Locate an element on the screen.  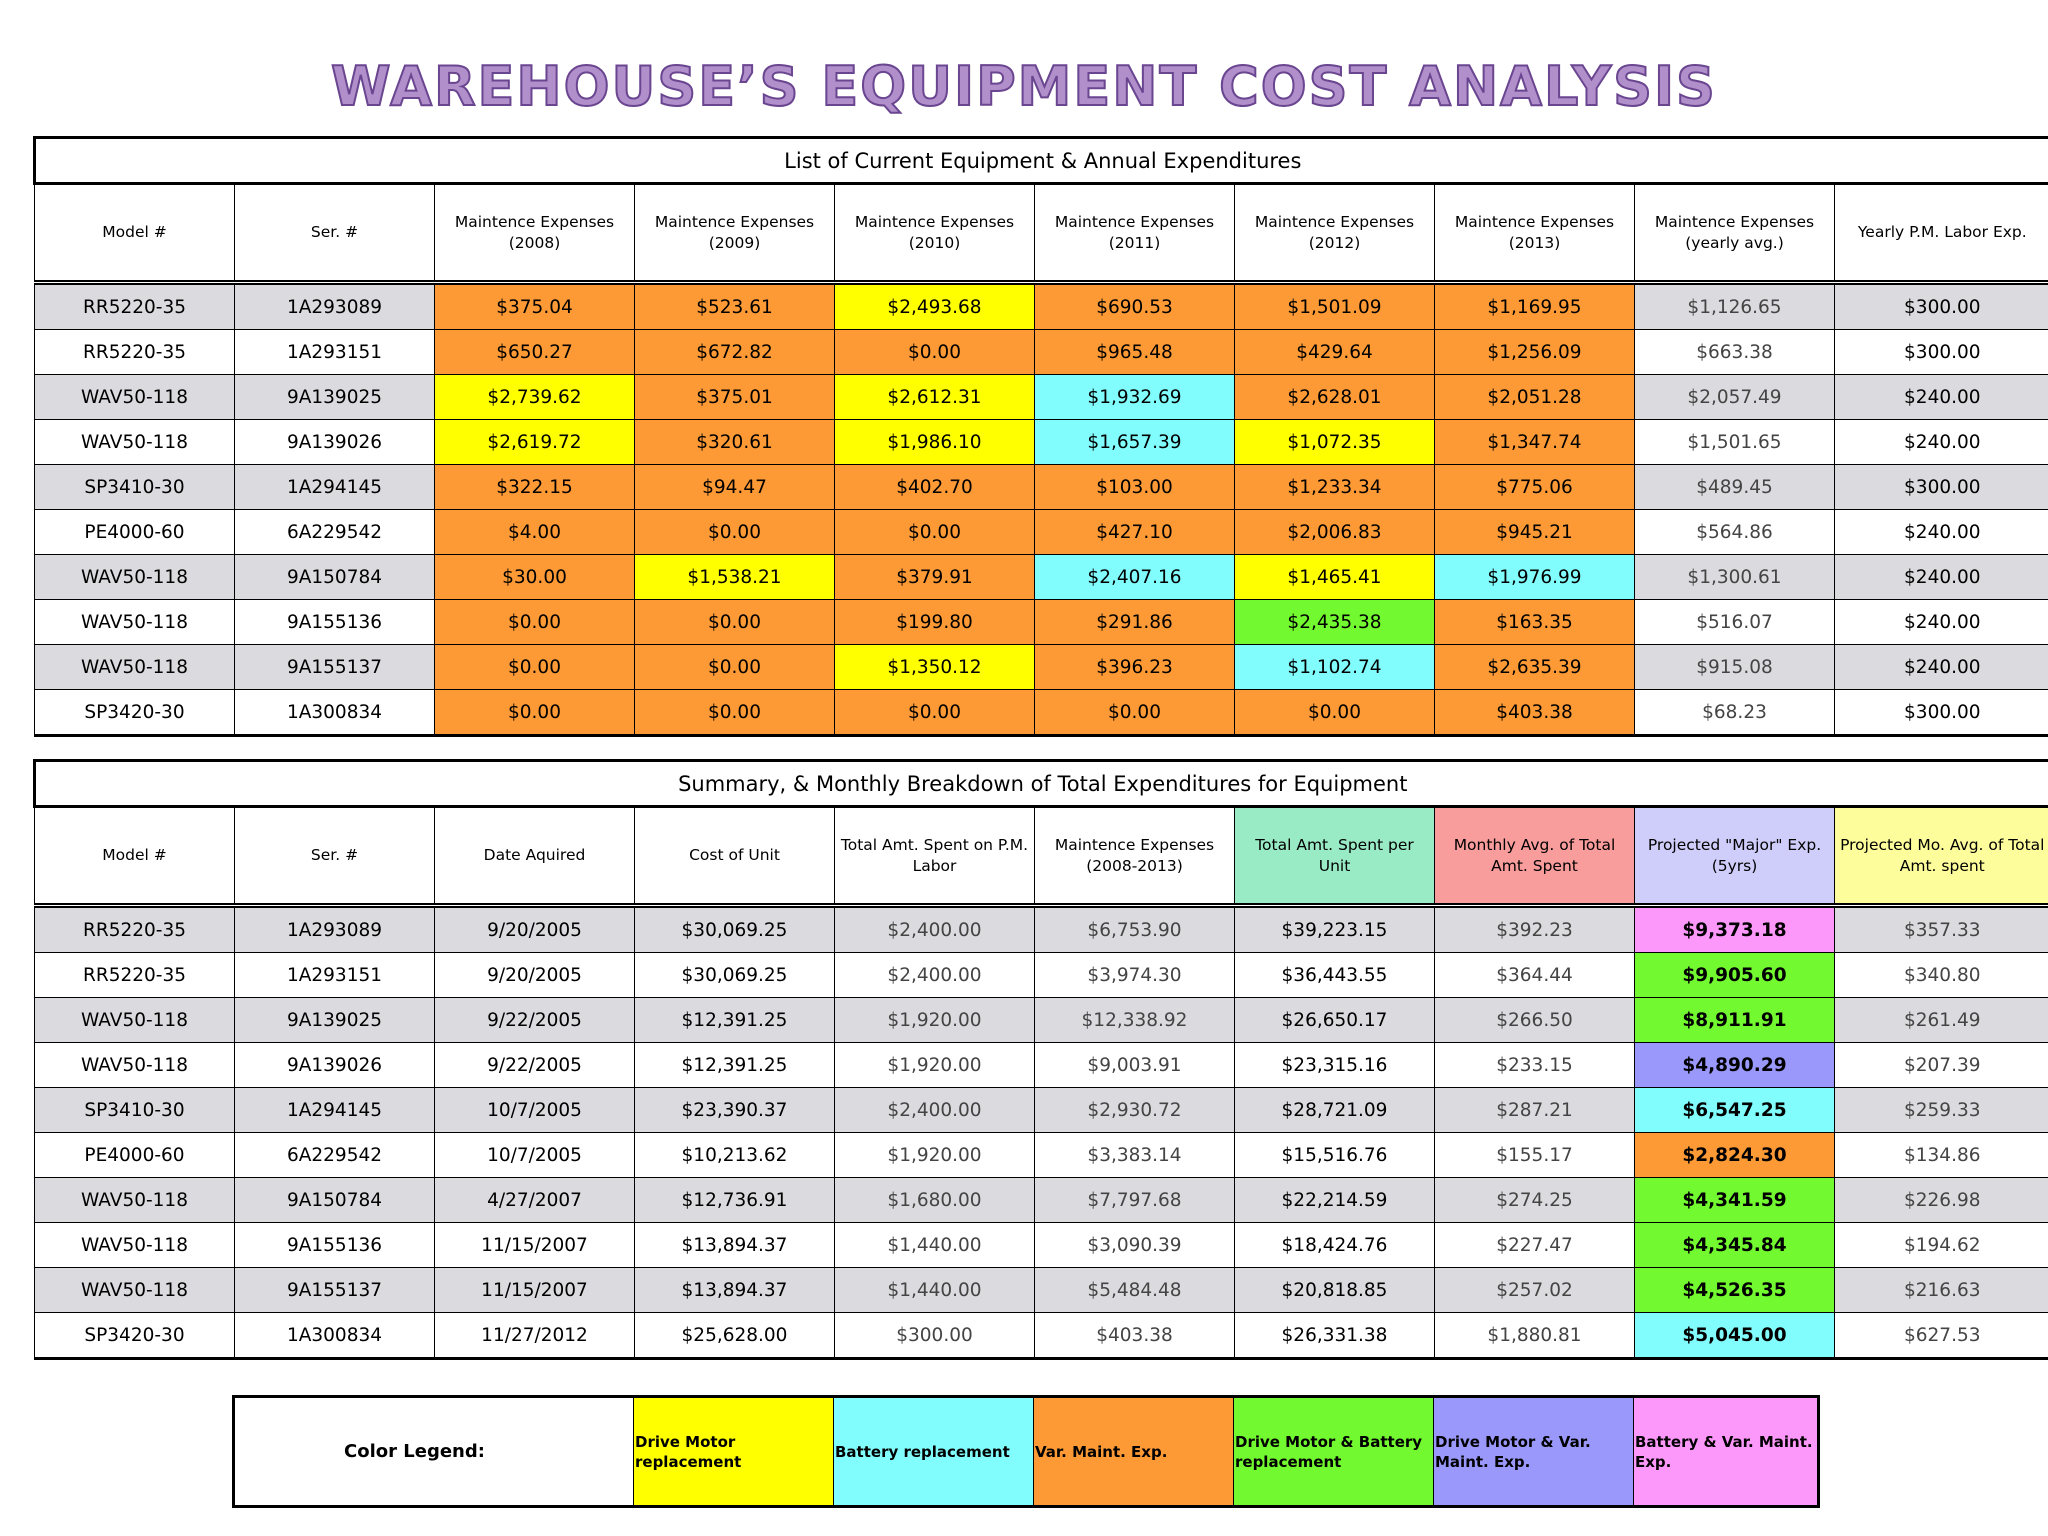
table-cell: $2,407.16 is located at coordinates (1134, 577).